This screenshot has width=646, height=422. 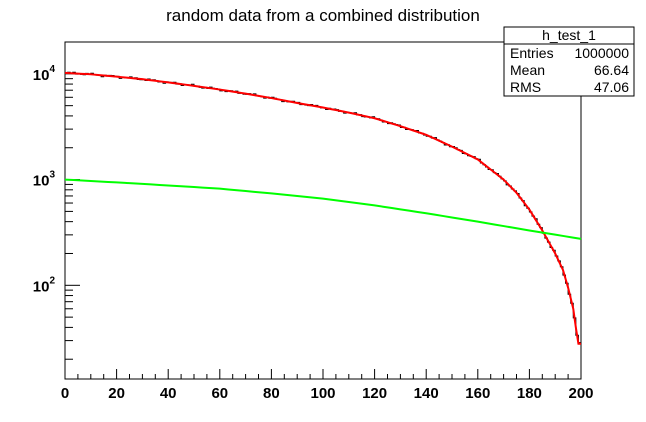 I want to click on y-tick-label: 10⁴, so click(x=44, y=74).